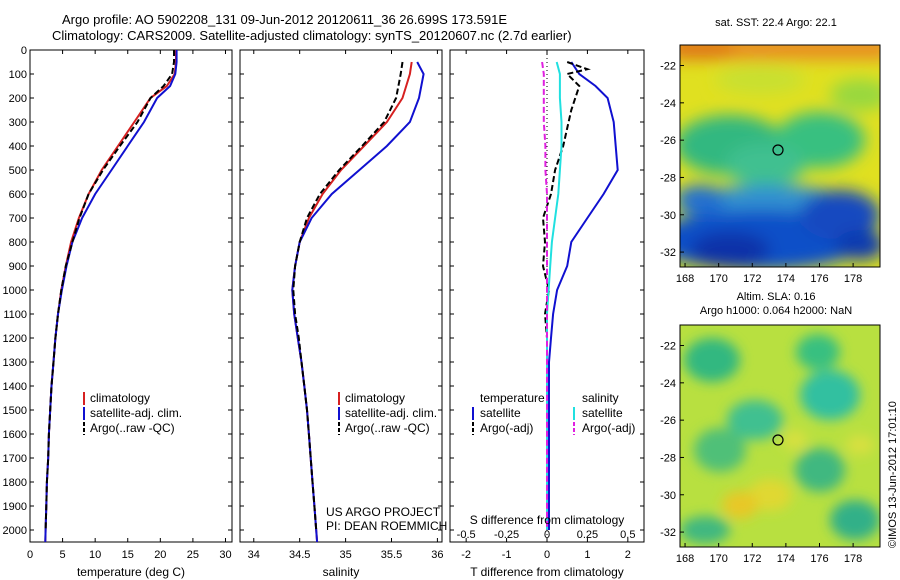 The height and width of the screenshot is (580, 900). Describe the element at coordinates (15, 435) in the screenshot. I see `y-tick-label: 1600` at that location.